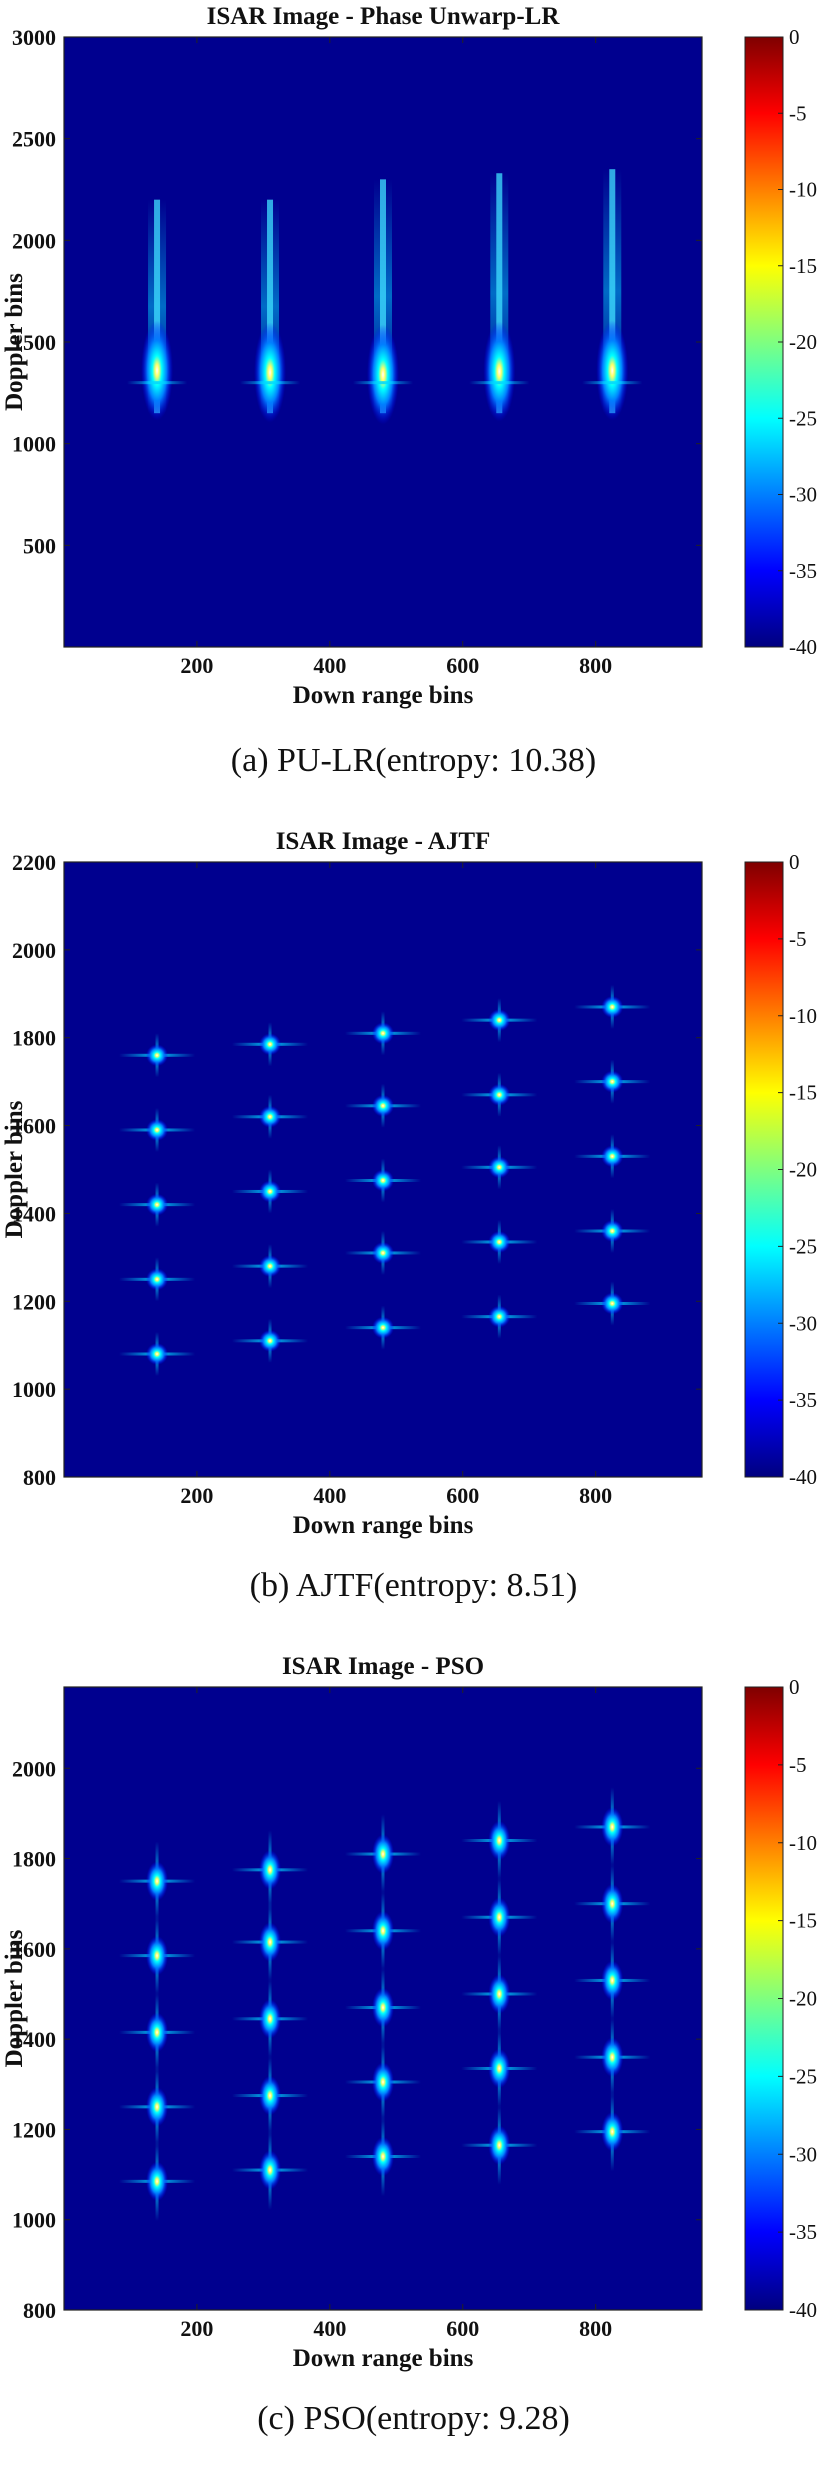  Describe the element at coordinates (595, 2328) in the screenshot. I see `x-tick-label: 800` at that location.